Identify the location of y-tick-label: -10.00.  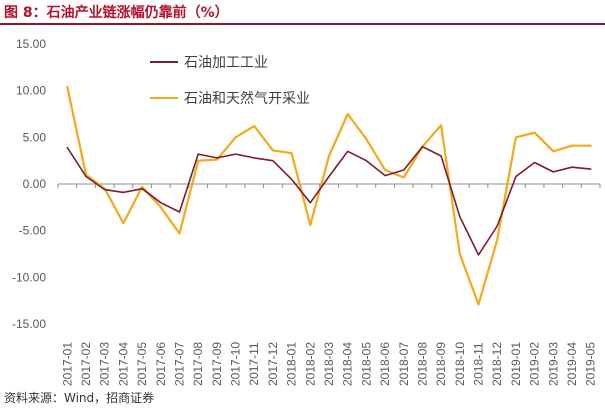
(29, 277).